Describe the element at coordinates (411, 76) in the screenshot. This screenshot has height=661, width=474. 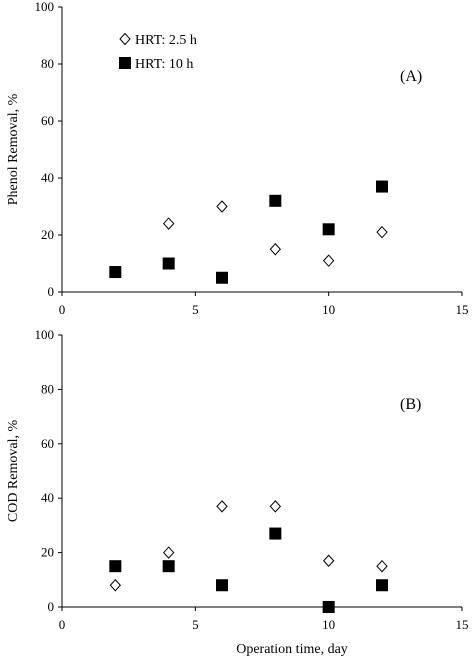
I see `panel-a-label: (A)` at that location.